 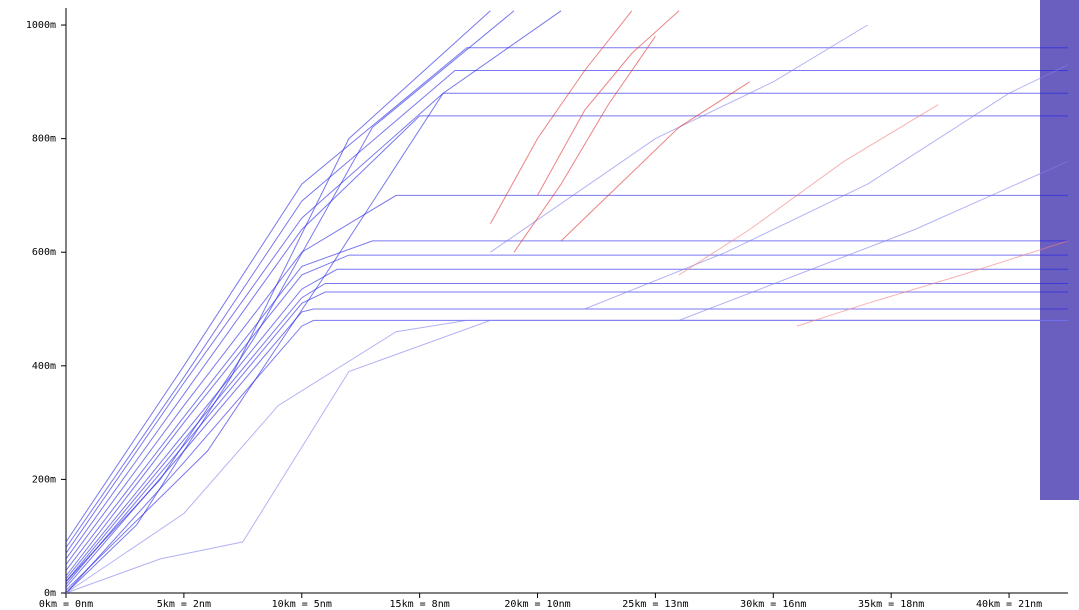 What do you see at coordinates (537, 604) in the screenshot?
I see `x-tick-label: 20km = 10nm` at bounding box center [537, 604].